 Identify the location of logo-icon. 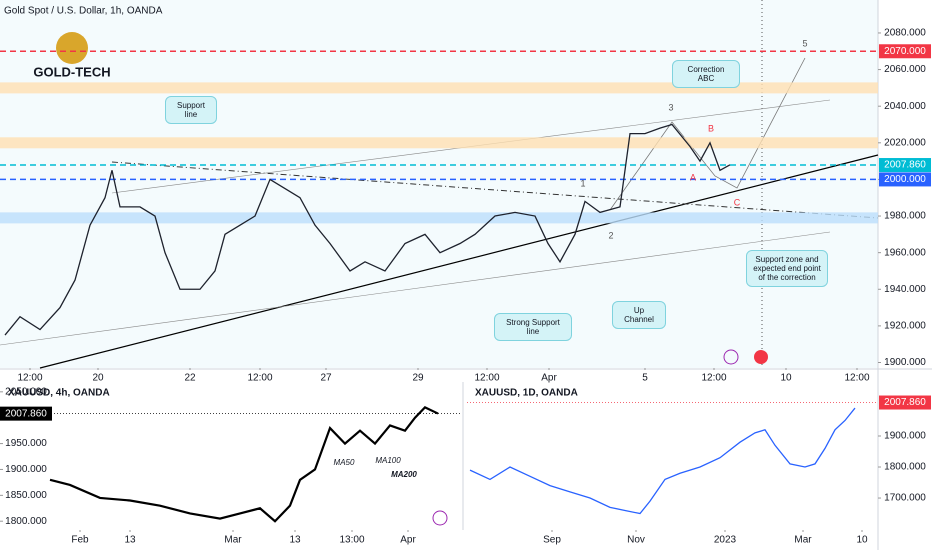
(72, 48).